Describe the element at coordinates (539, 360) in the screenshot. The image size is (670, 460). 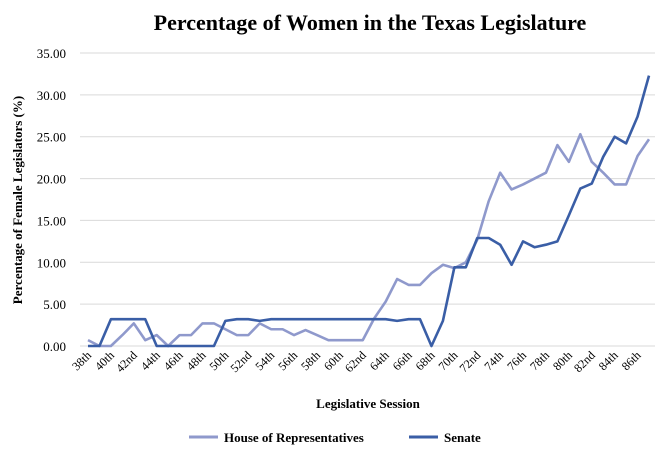
I see `x-tick-label: 78th` at that location.